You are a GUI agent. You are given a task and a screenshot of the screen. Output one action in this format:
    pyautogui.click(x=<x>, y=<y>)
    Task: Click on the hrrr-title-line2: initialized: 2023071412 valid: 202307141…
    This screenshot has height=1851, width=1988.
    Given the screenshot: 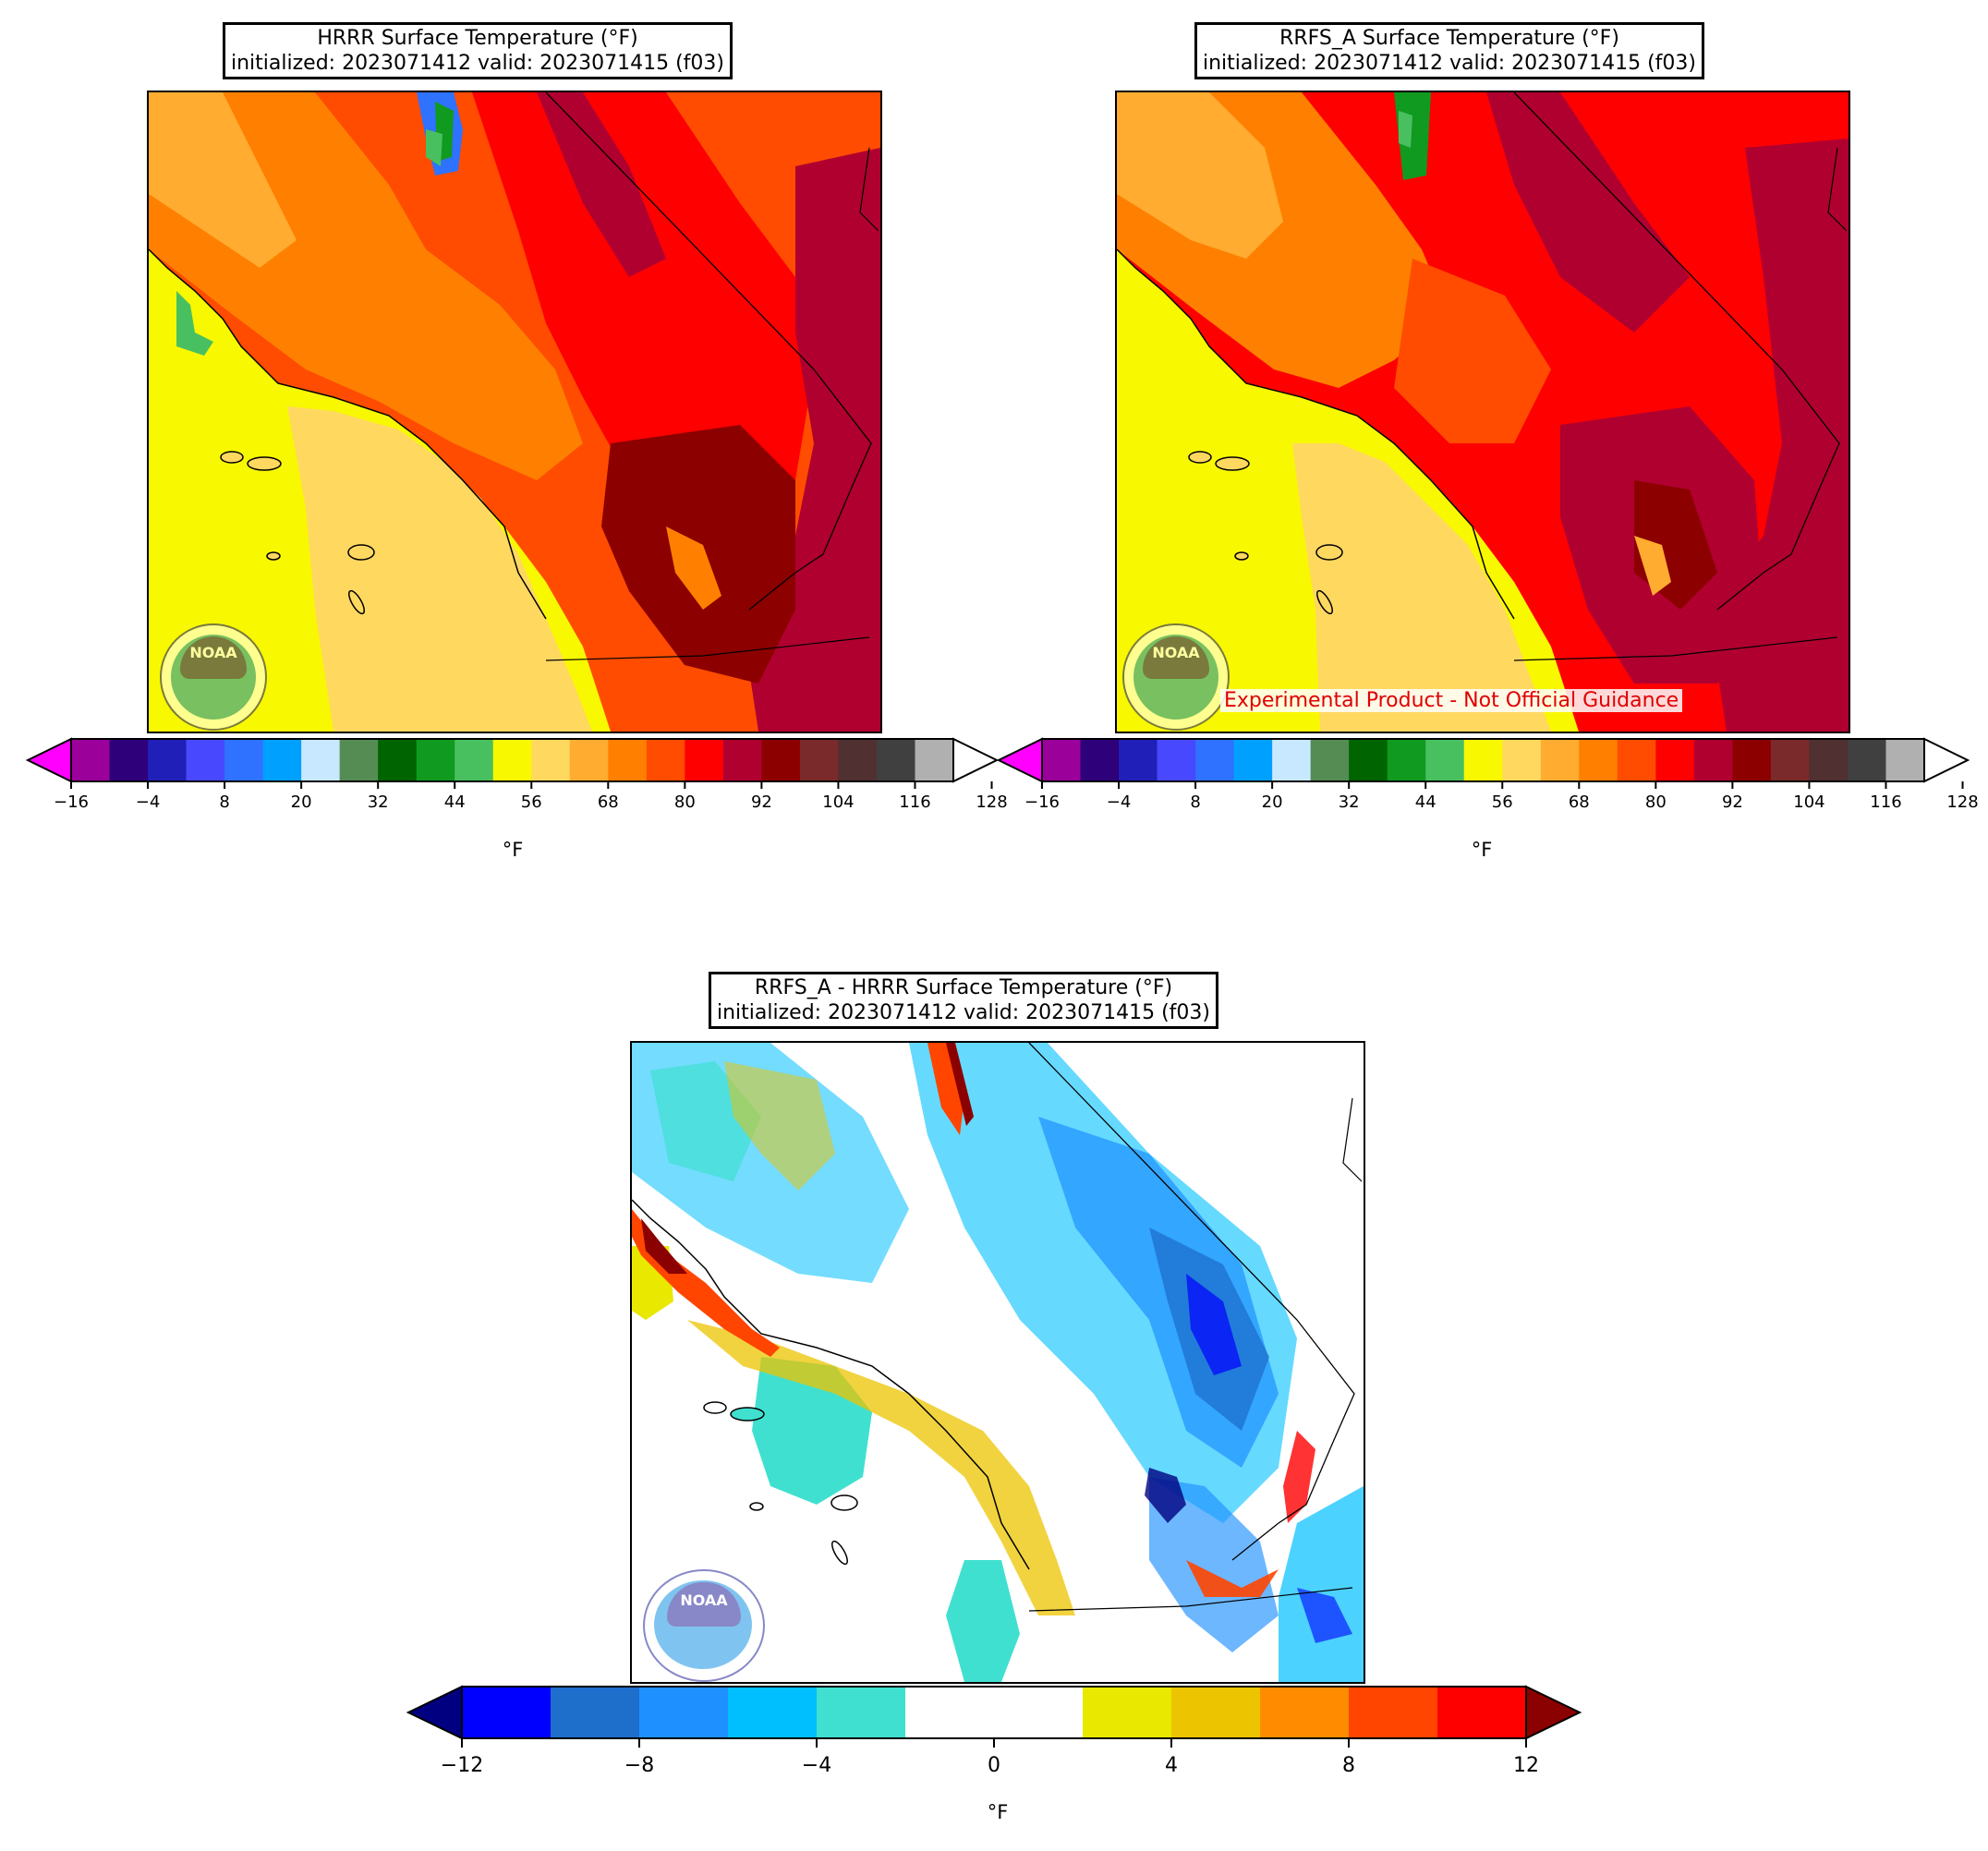 What is the action you would take?
    pyautogui.click(x=478, y=64)
    